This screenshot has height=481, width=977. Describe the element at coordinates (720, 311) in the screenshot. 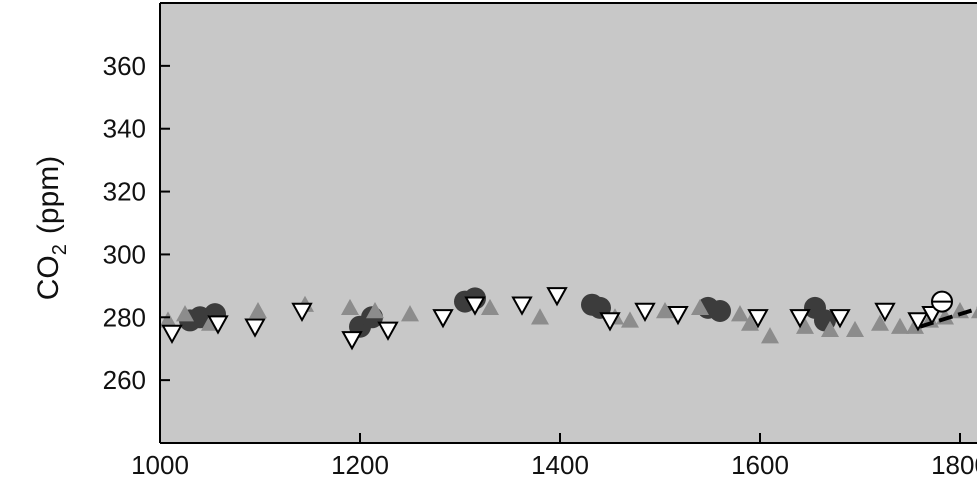

I see `data-point-dark-circle` at that location.